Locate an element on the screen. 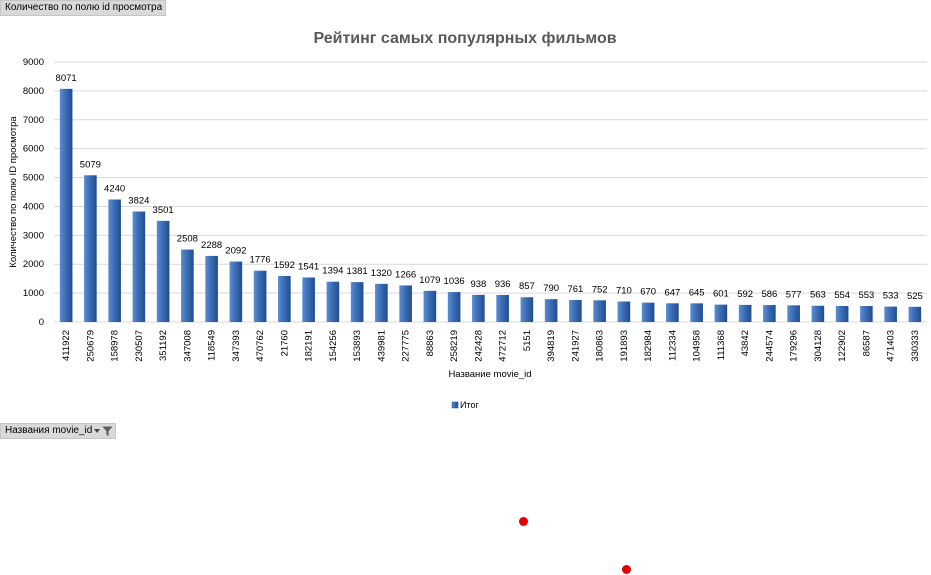  filter-icon is located at coordinates (107, 431).